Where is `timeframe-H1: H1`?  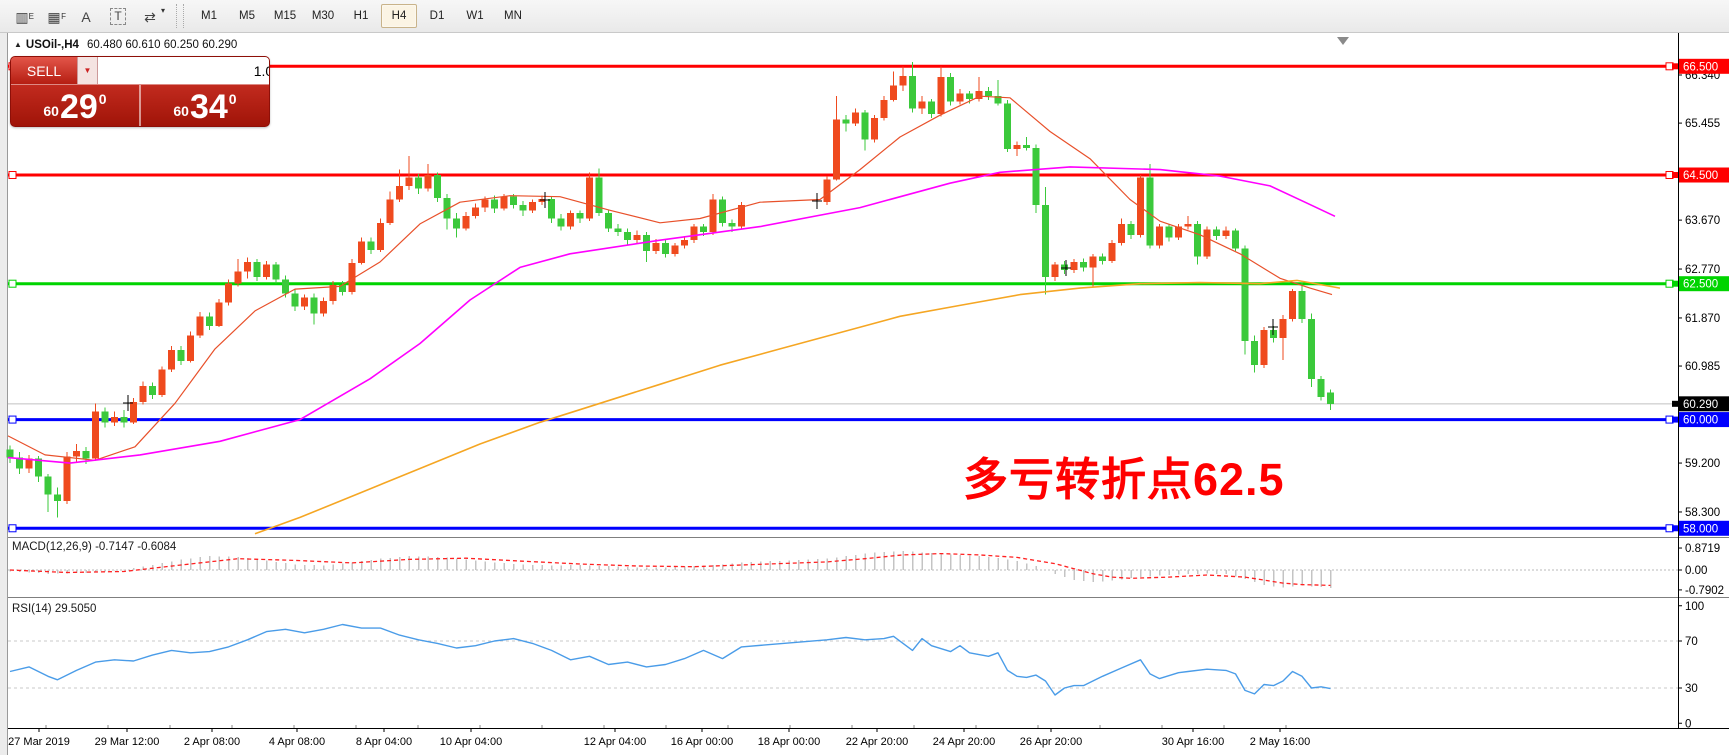 timeframe-H1: H1 is located at coordinates (361, 16).